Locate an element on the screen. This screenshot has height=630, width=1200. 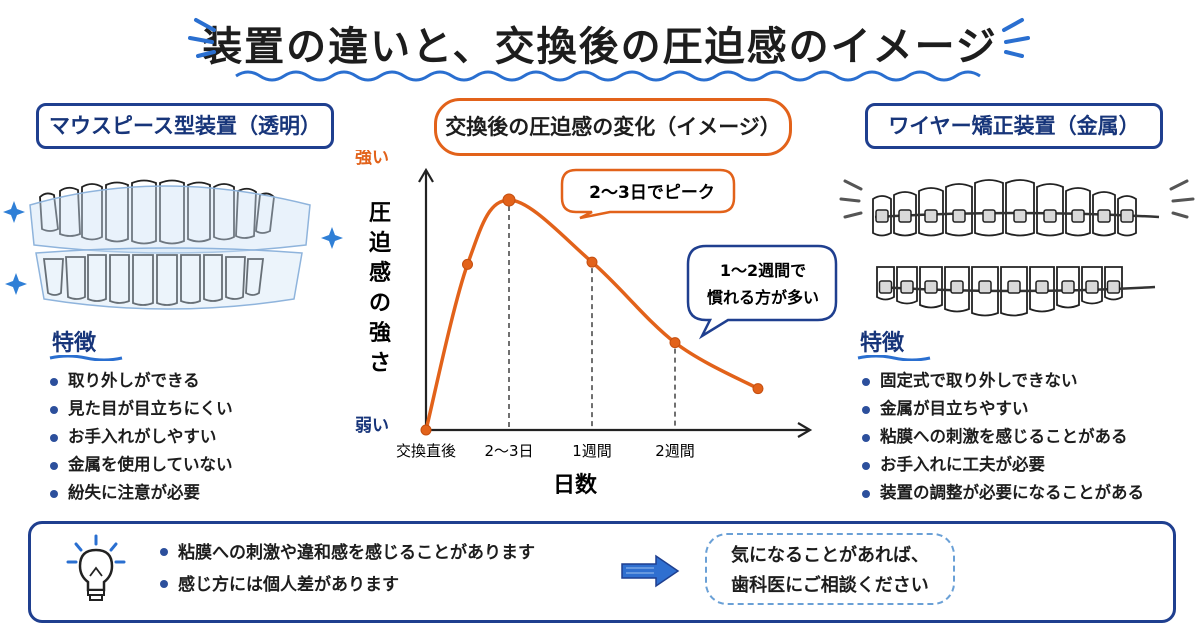
lower-teeth is located at coordinates (153, 280).